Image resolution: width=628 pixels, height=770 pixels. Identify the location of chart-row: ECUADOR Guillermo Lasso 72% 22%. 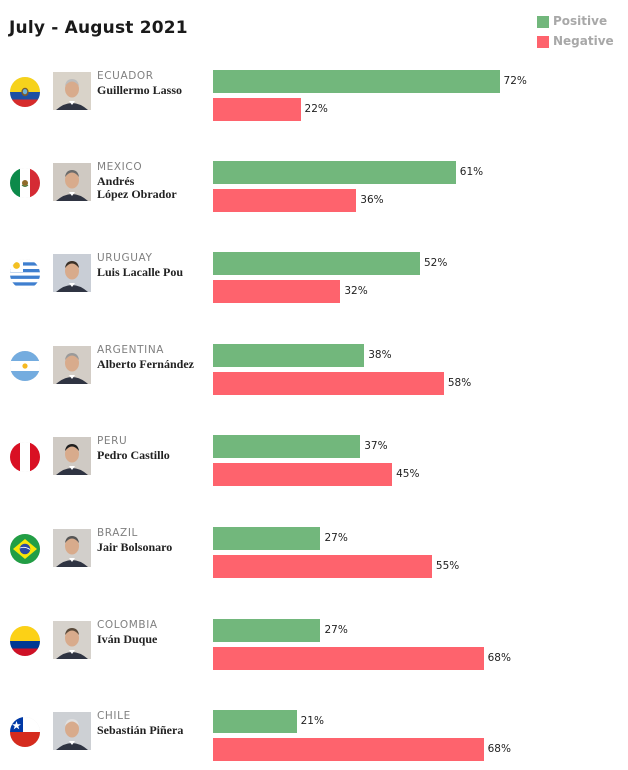
(314, 100).